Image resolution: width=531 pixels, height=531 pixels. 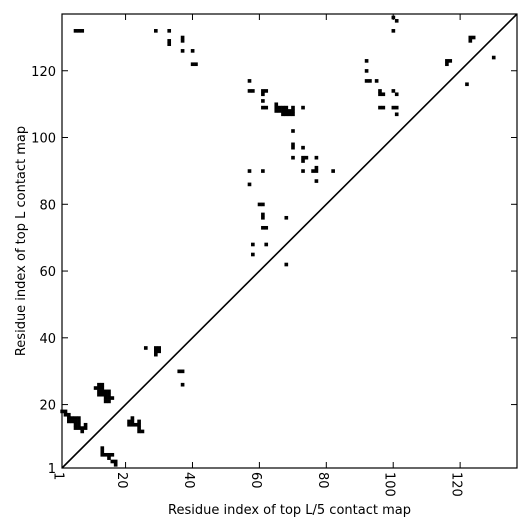 I want to click on y-tick-label-1: 1, so click(x=52, y=469).